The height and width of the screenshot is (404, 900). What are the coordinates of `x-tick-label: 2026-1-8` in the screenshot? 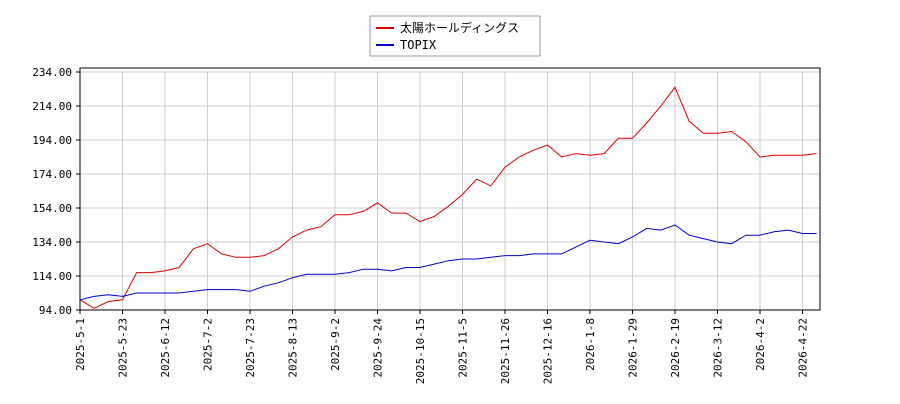 It's located at (590, 344).